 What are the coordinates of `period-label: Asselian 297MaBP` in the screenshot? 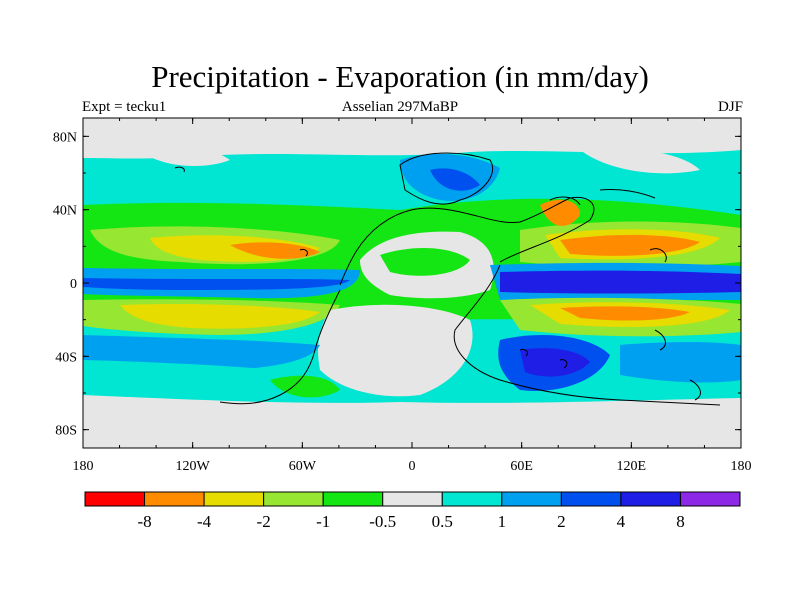 It's located at (400, 107).